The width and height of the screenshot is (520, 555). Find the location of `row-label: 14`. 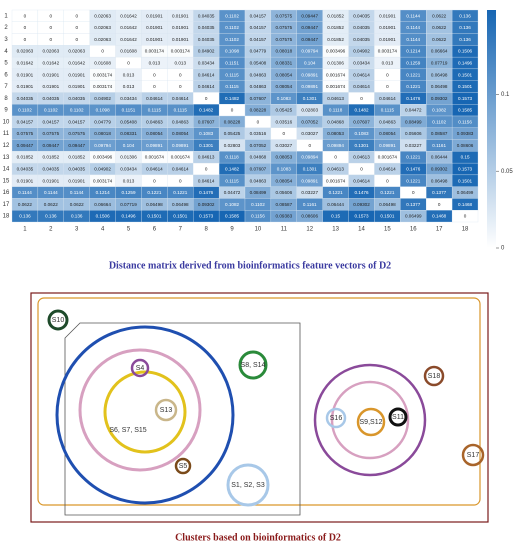

row-label: 14 is located at coordinates (6, 170).